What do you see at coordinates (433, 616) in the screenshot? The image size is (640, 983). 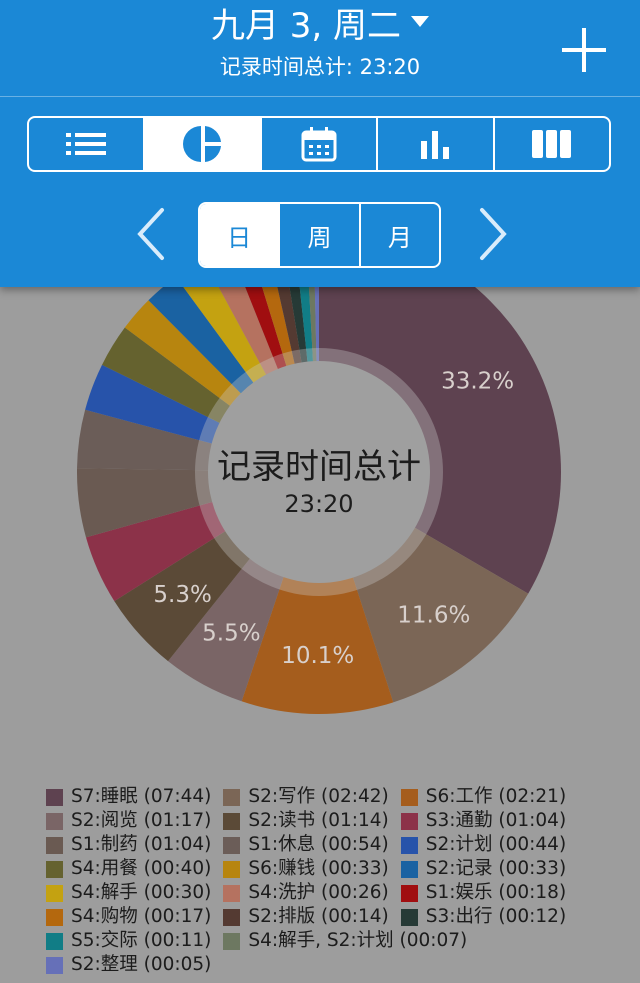 I see `pie-percent-label: 11.6%` at bounding box center [433, 616].